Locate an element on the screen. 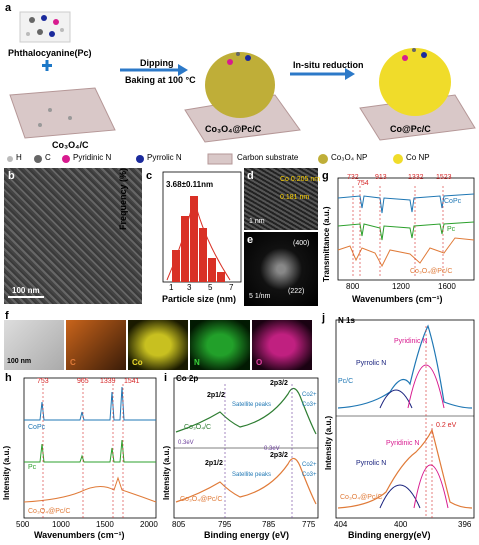 The height and width of the screenshot is (545, 479). xps-n-top-pyrrolic-label: Pyrrolic N is located at coordinates (371, 363).